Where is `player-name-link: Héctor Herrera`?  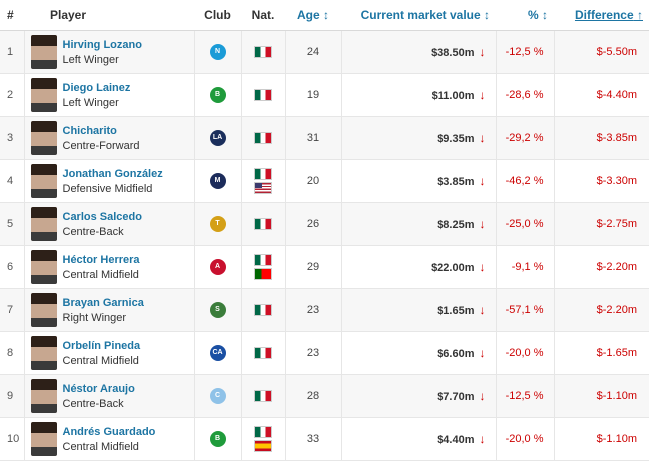
player-name-link: Héctor Herrera is located at coordinates (101, 259).